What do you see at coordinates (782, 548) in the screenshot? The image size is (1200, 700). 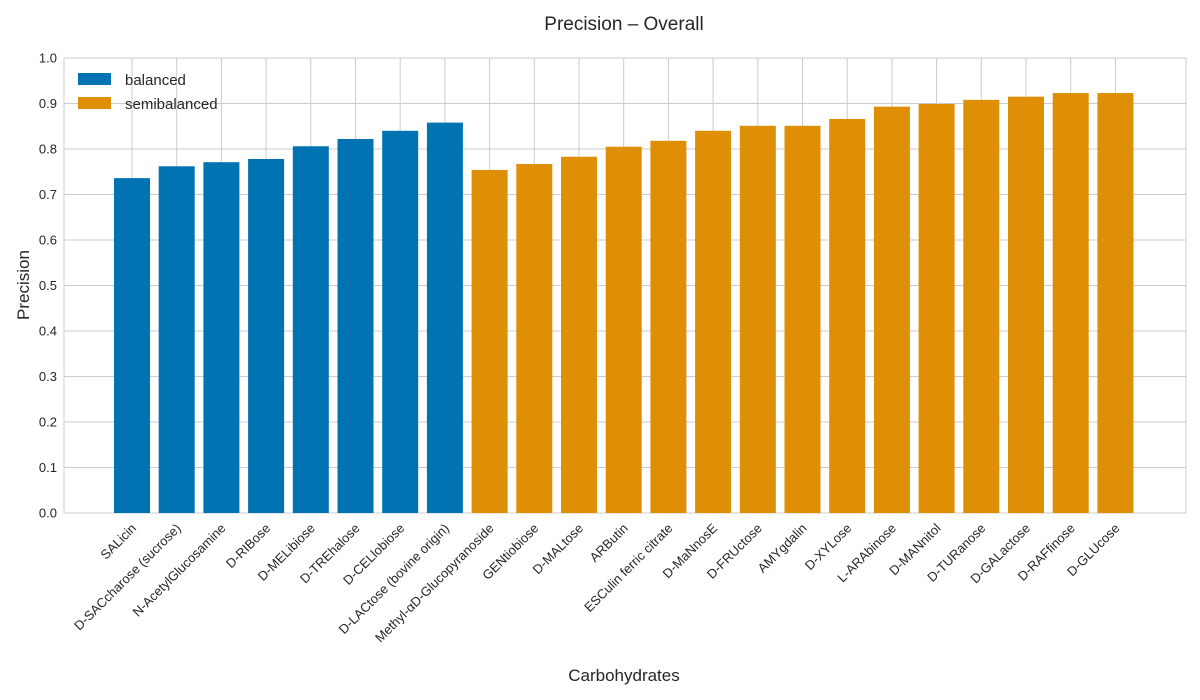 I see `x-tick-label: AMYgdalin` at bounding box center [782, 548].